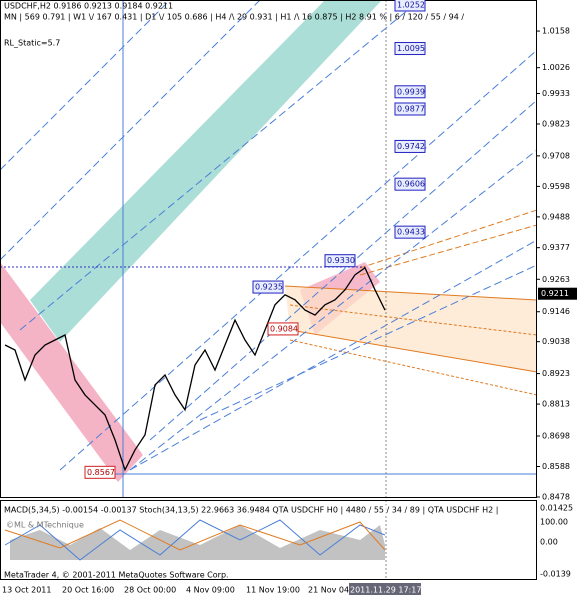 The image size is (577, 600). I want to click on level-label: 0.9084, so click(284, 328).